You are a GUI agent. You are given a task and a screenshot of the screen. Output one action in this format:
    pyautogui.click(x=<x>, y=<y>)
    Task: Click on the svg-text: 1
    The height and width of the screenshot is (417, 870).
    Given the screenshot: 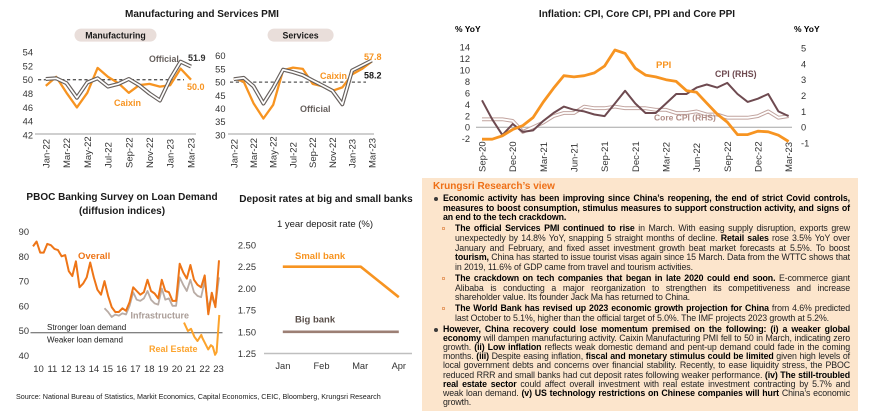 What is the action you would take?
    pyautogui.click(x=803, y=112)
    